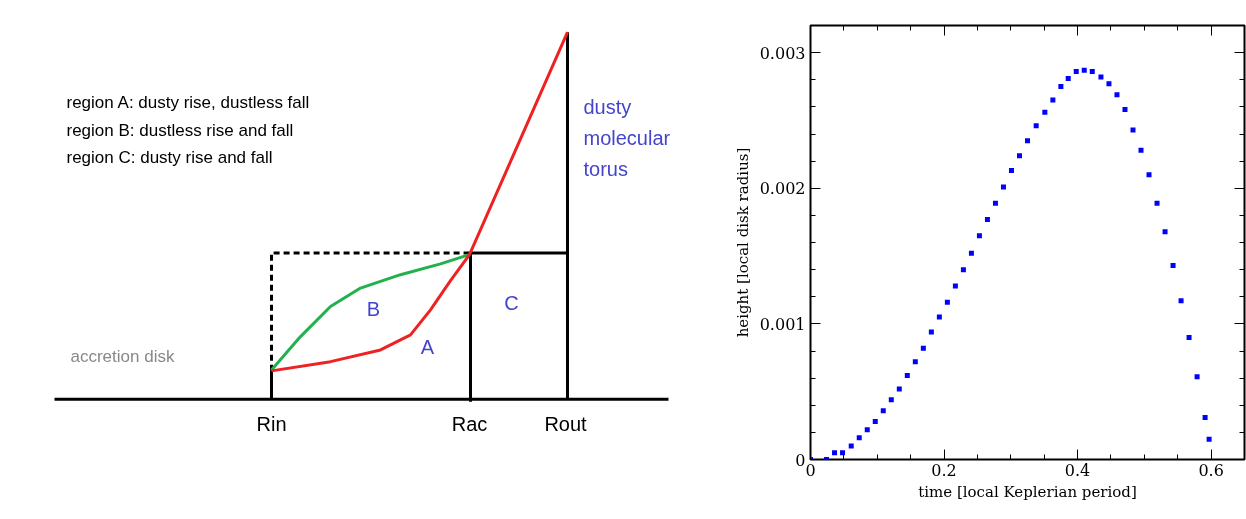  What do you see at coordinates (180, 130) in the screenshot?
I see `text: region B: dustless rise and fall` at bounding box center [180, 130].